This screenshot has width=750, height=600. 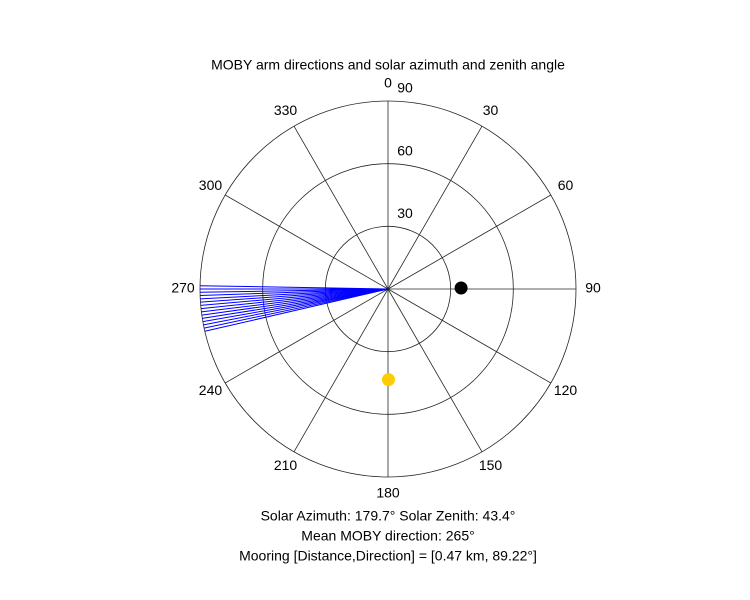 What do you see at coordinates (566, 185) in the screenshot?
I see `theta-tick-label: 60` at bounding box center [566, 185].